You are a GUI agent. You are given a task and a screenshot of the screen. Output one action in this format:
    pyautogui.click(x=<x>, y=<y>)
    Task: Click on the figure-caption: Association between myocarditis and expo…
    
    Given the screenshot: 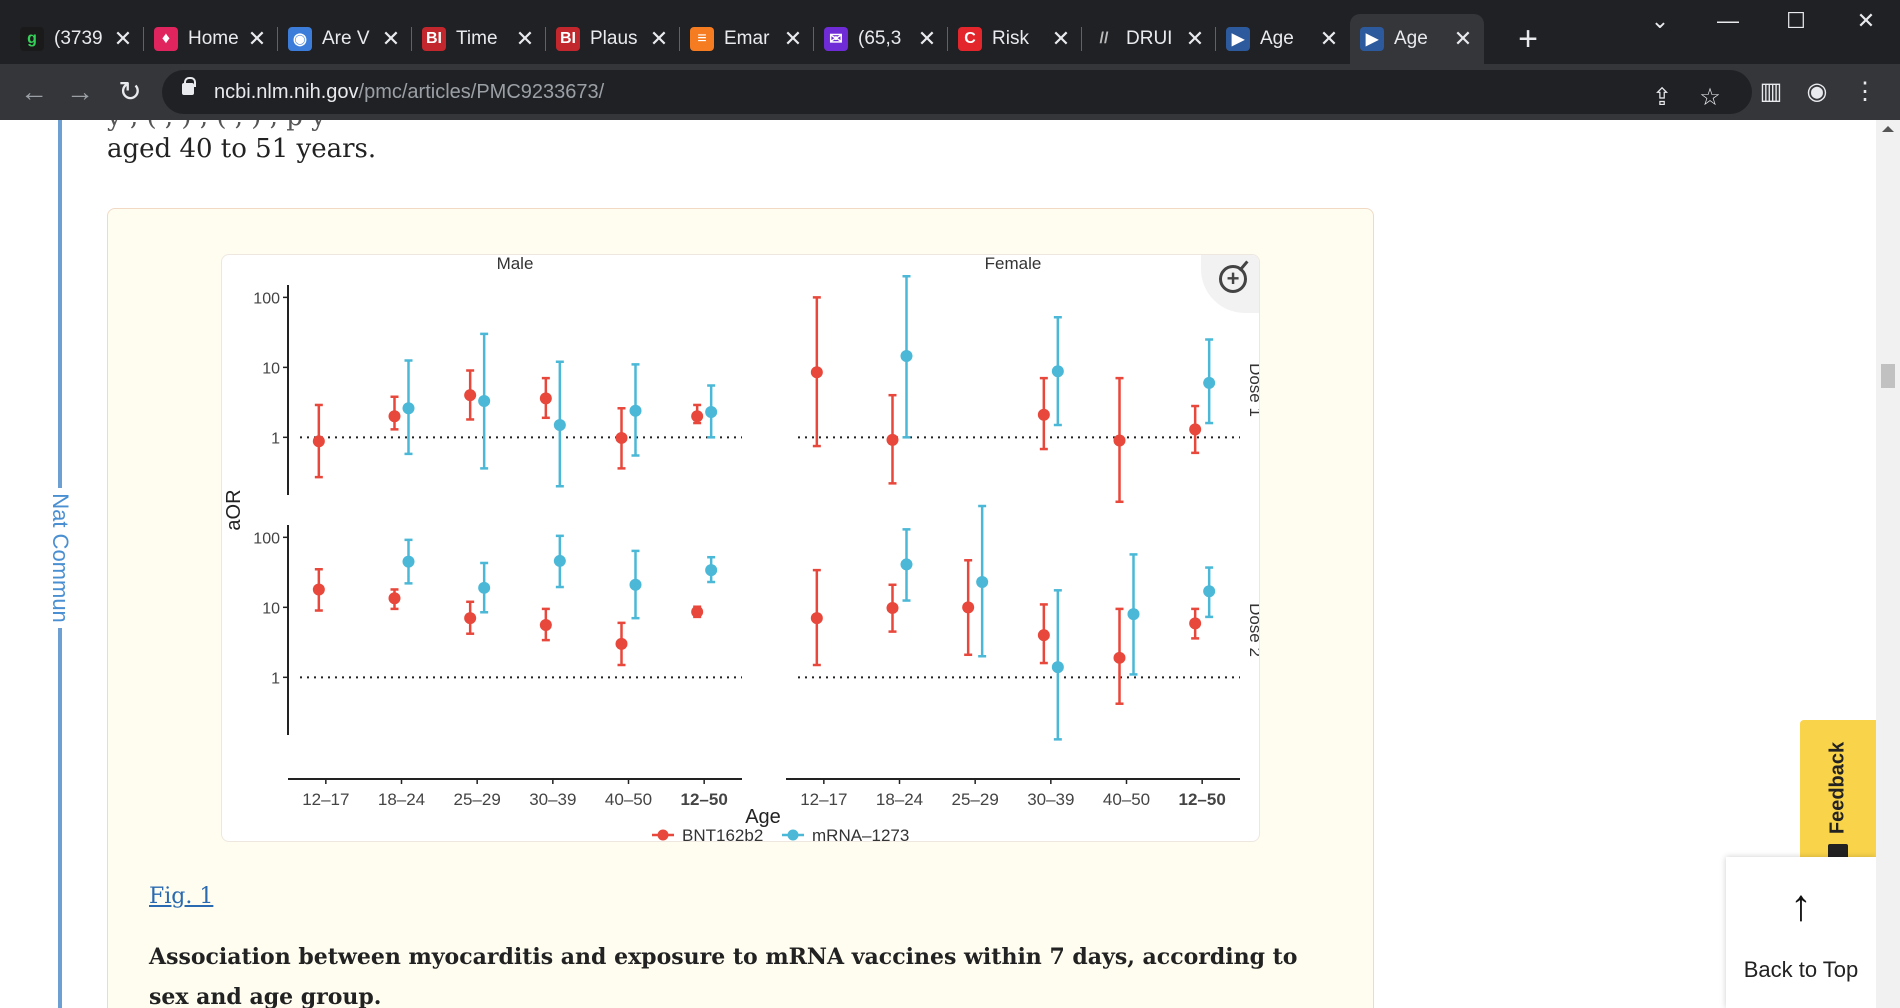 What is the action you would take?
    pyautogui.click(x=723, y=976)
    